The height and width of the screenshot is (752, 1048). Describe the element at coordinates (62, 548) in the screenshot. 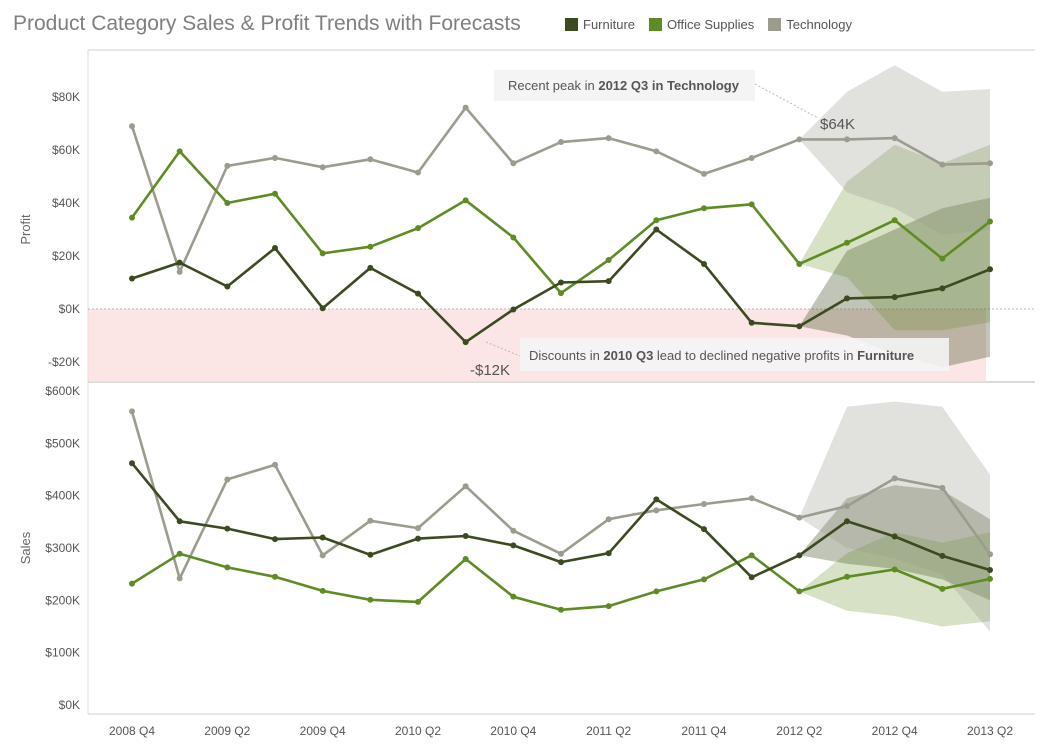

I see `y-tick-label: $300K` at that location.